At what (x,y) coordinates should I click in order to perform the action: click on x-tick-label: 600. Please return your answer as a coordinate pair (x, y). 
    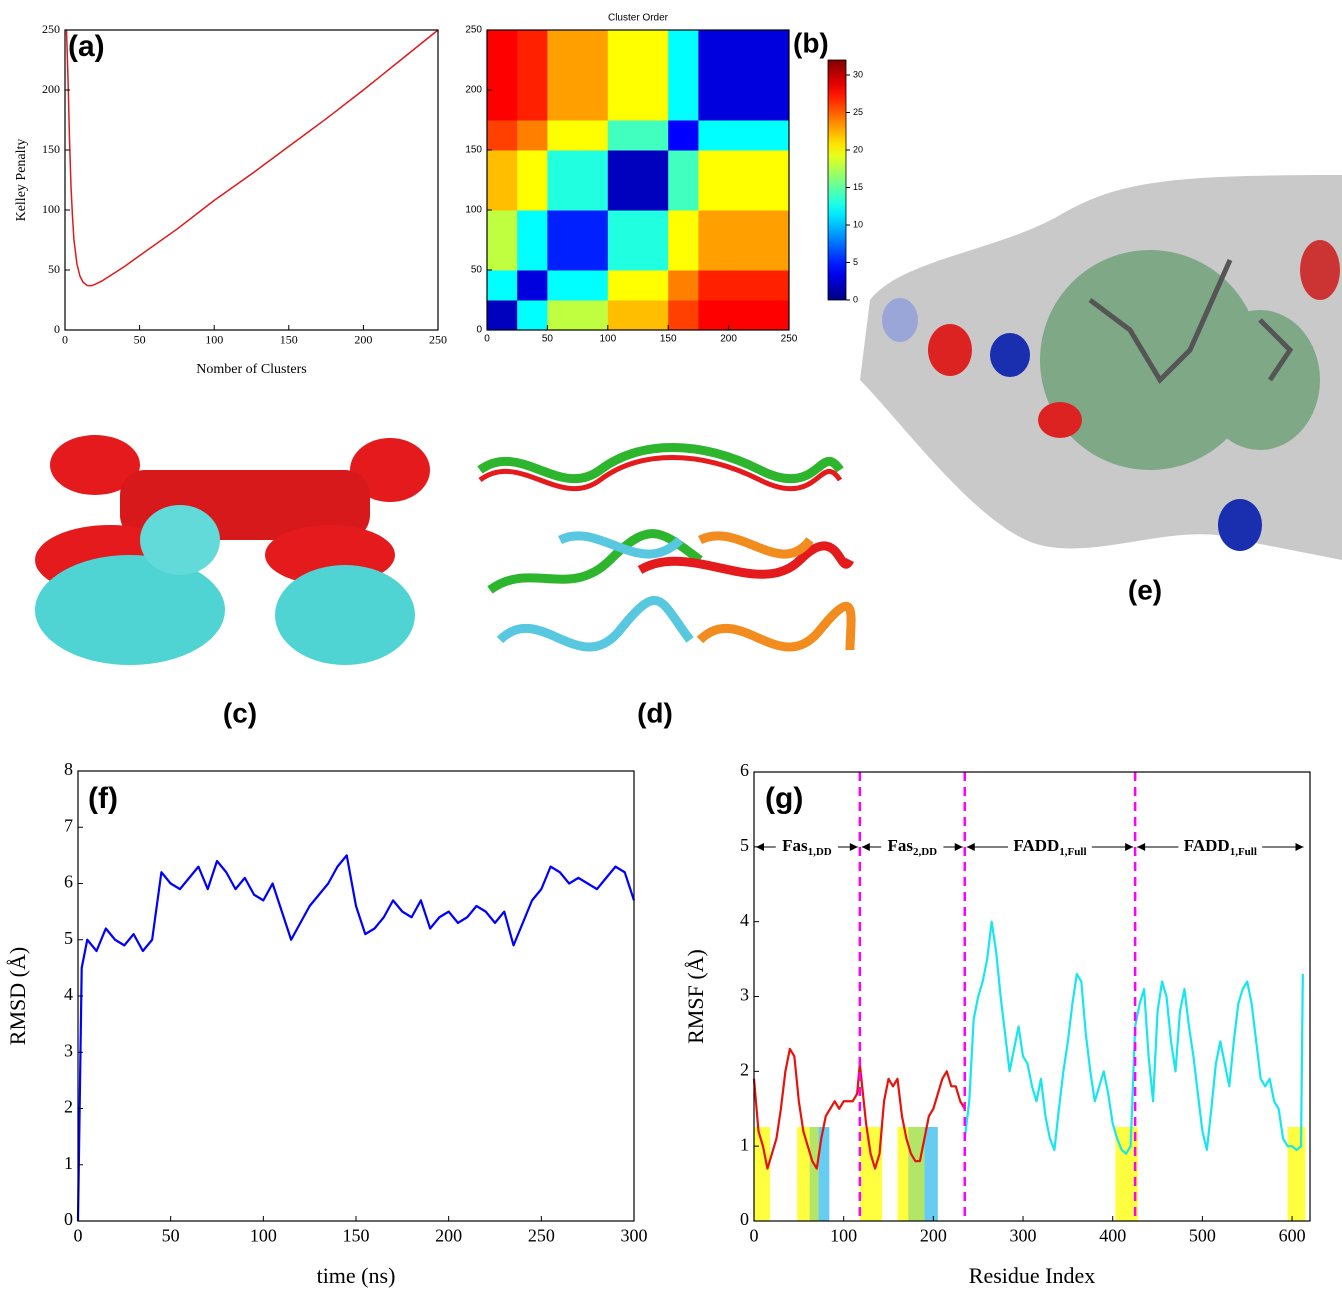
    Looking at the image, I should click on (1292, 1235).